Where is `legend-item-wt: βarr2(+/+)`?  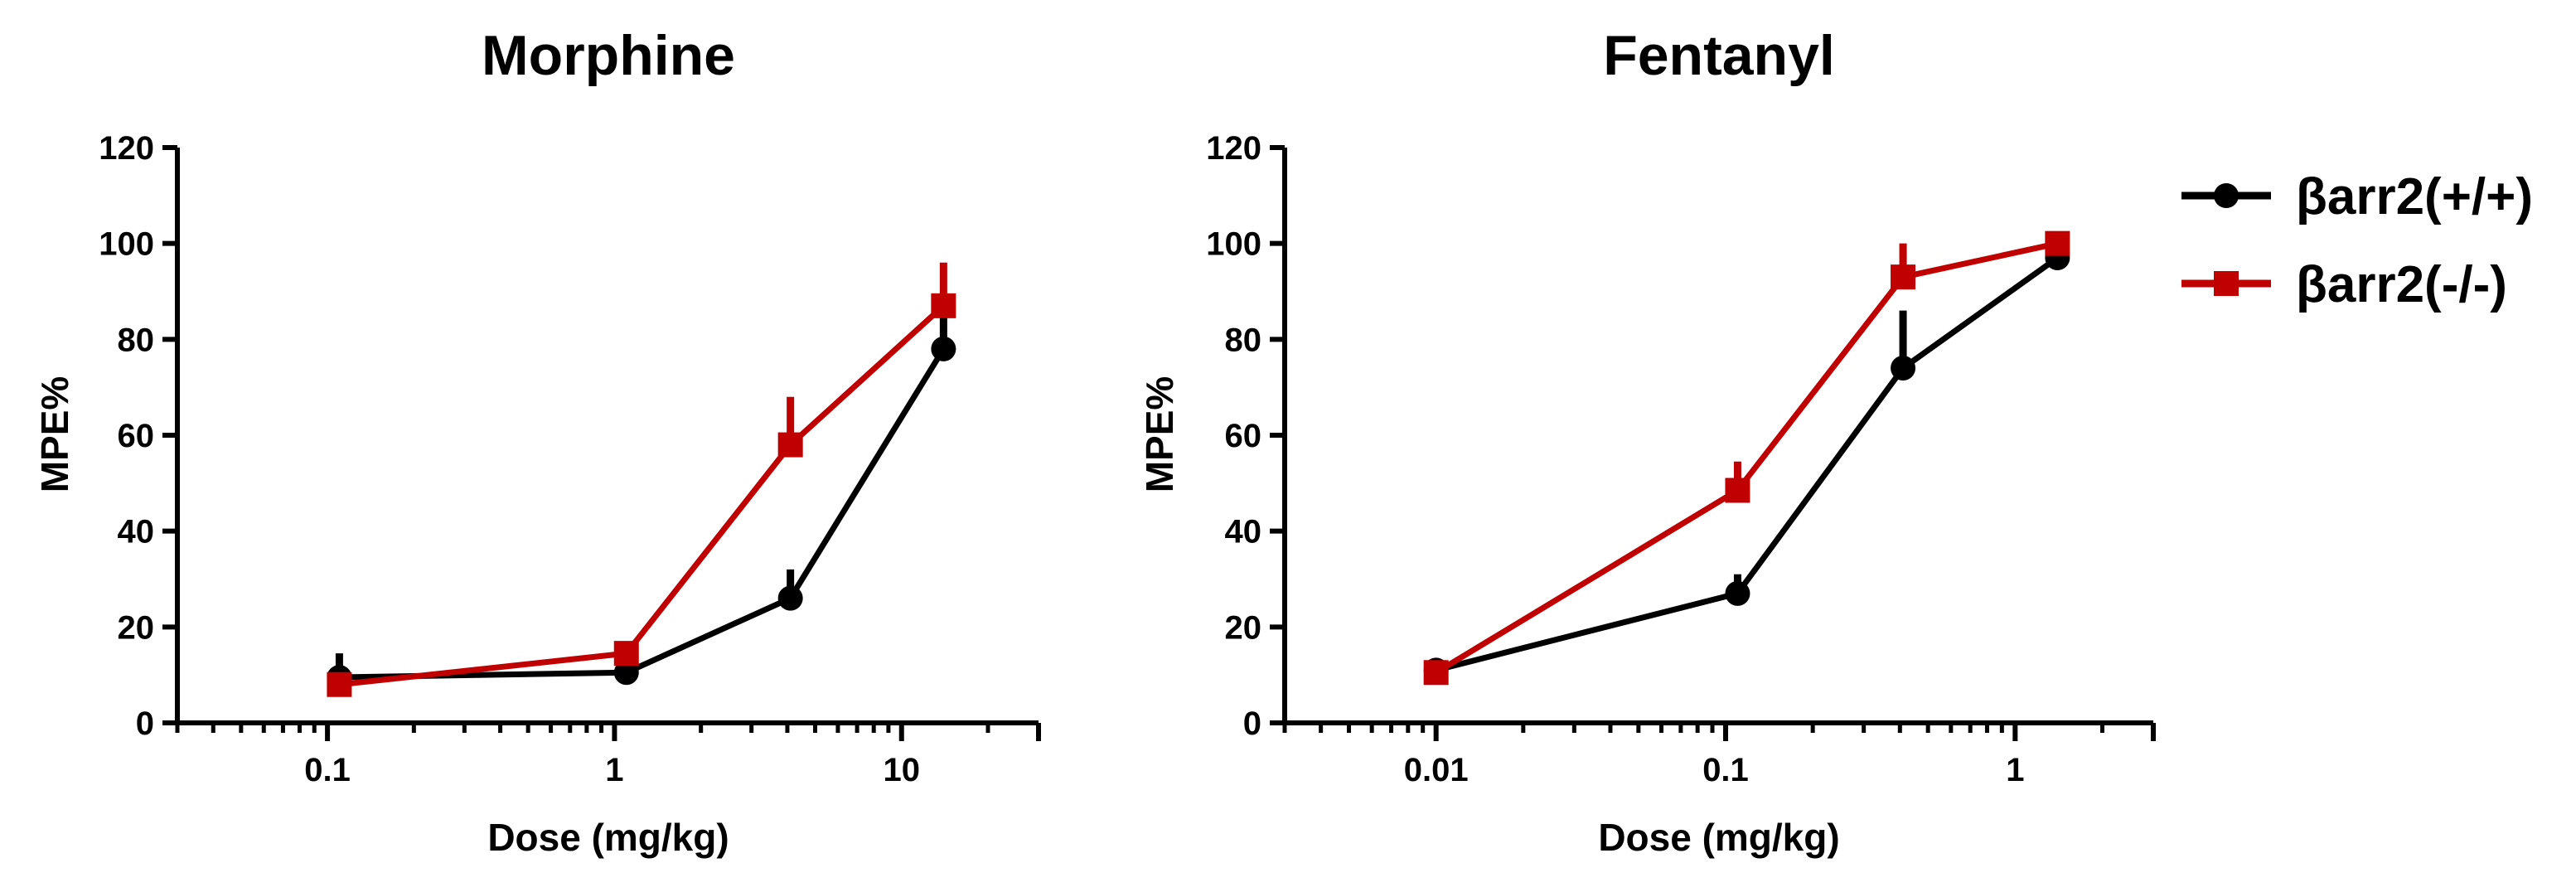
legend-item-wt: βarr2(+/+) is located at coordinates (2357, 196).